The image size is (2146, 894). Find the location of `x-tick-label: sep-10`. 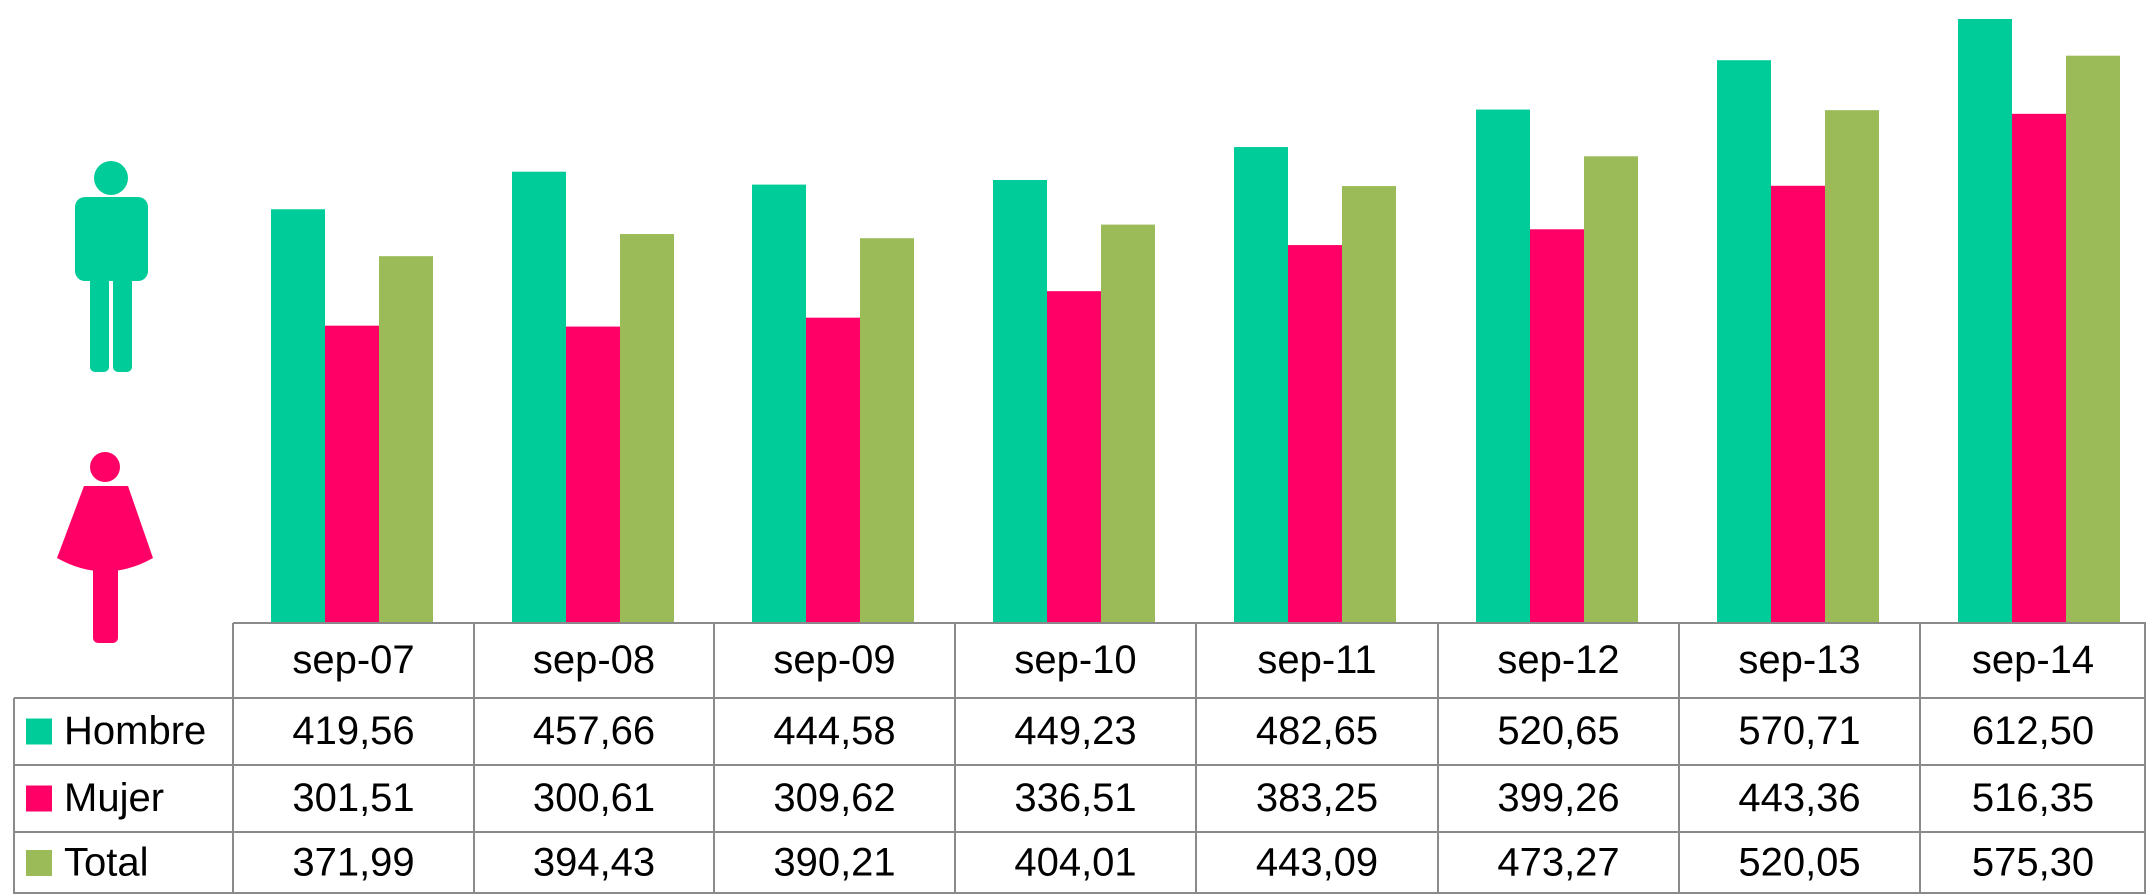

x-tick-label: sep-10 is located at coordinates (1075, 660).